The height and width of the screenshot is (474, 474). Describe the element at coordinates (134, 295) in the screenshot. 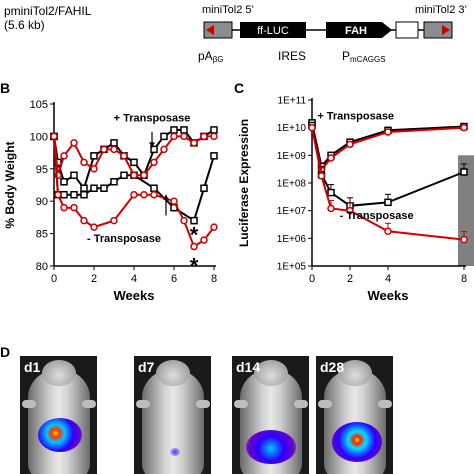

I see `x-axis-label: Weeks` at that location.